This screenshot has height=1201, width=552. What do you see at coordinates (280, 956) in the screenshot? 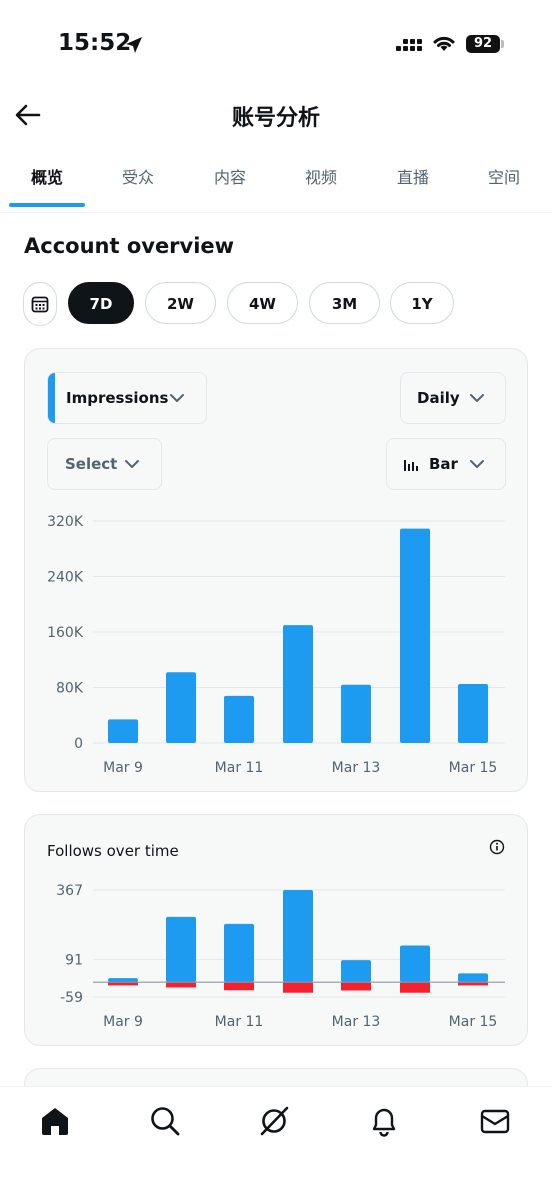
I see `follows-bar-chart: 367 91 -59 Mar 9 Mar 11 Mar 13 Mar 15` at bounding box center [280, 956].